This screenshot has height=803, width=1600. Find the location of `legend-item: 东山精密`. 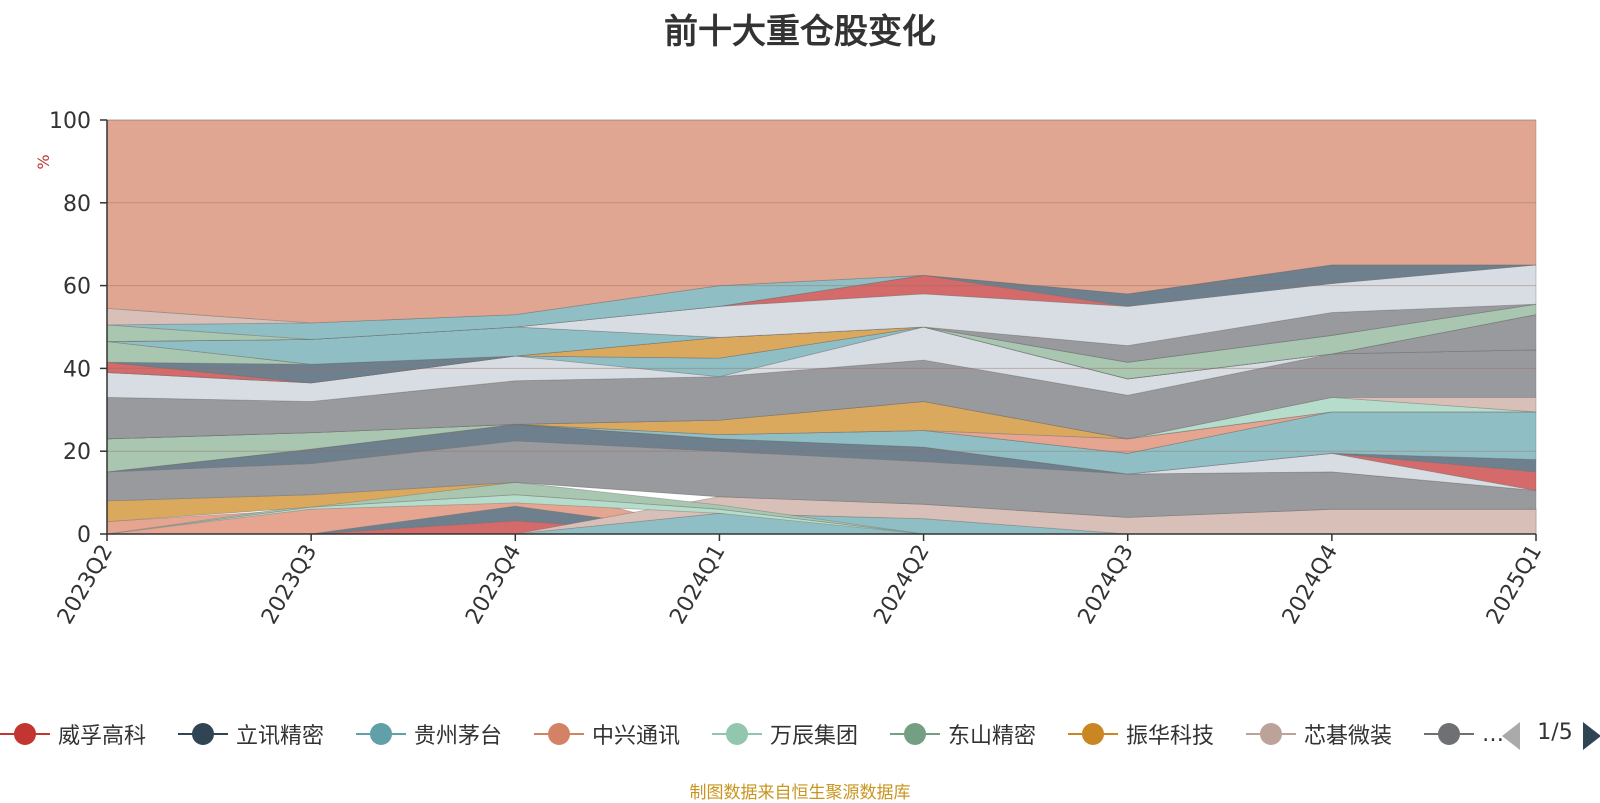

legend-item: 东山精密 is located at coordinates (963, 734).